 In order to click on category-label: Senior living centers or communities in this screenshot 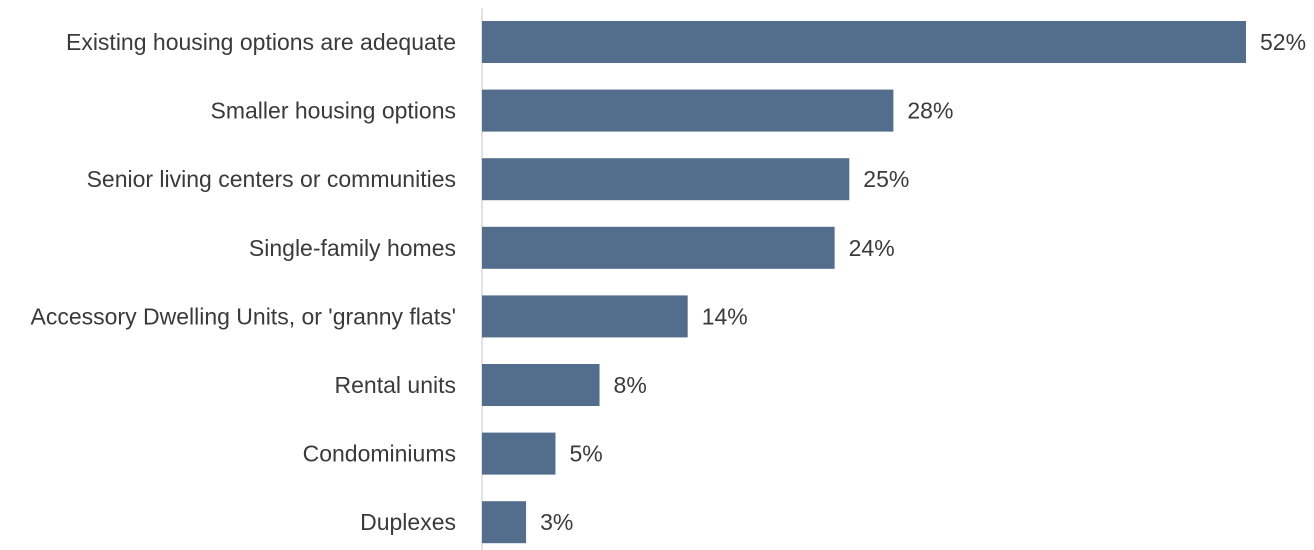, I will do `click(271, 179)`.